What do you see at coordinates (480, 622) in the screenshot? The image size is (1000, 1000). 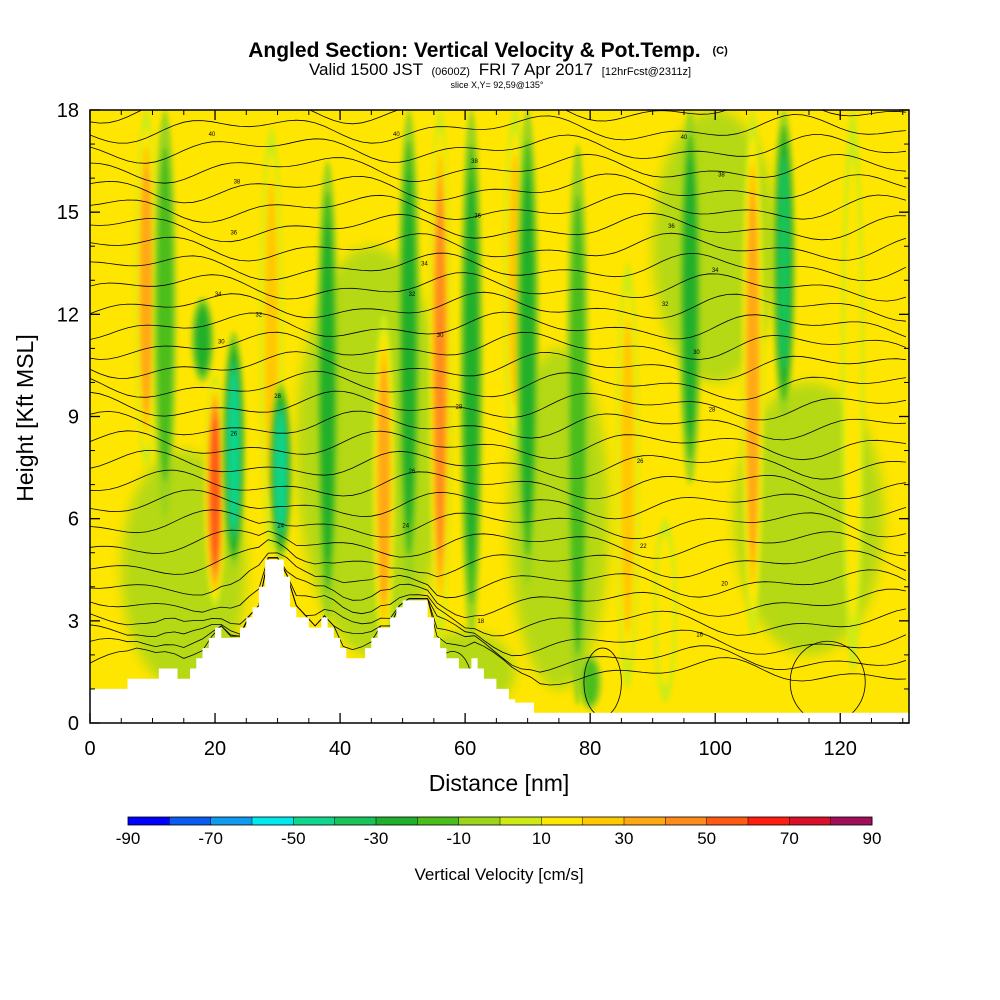 I see `contour-label: 18` at bounding box center [480, 622].